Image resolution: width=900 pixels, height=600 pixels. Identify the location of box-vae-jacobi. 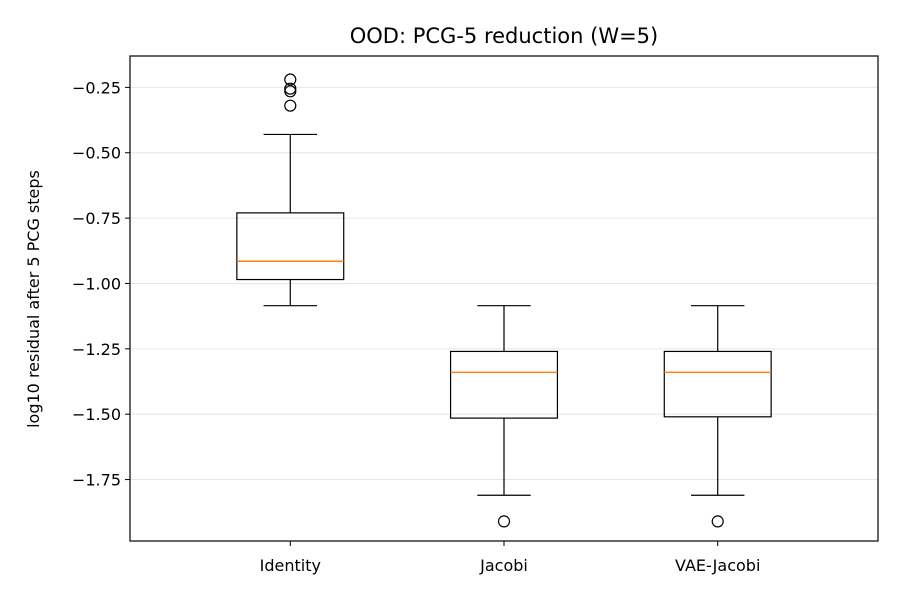
(717, 416).